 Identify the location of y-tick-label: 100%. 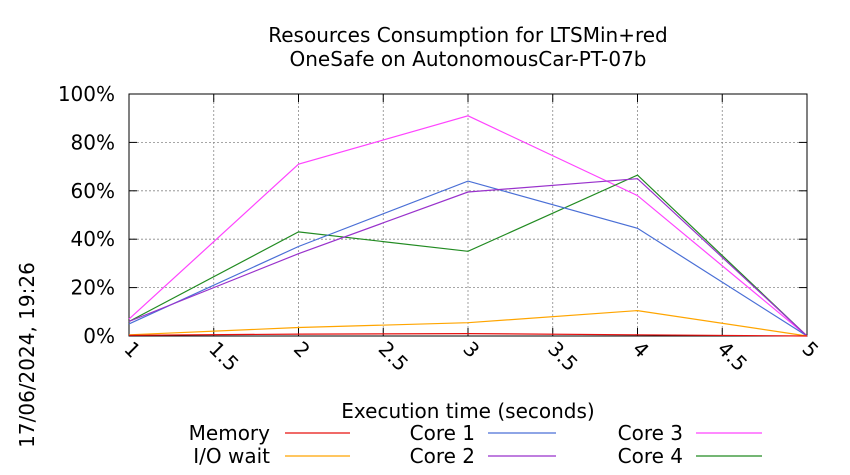
(86, 94).